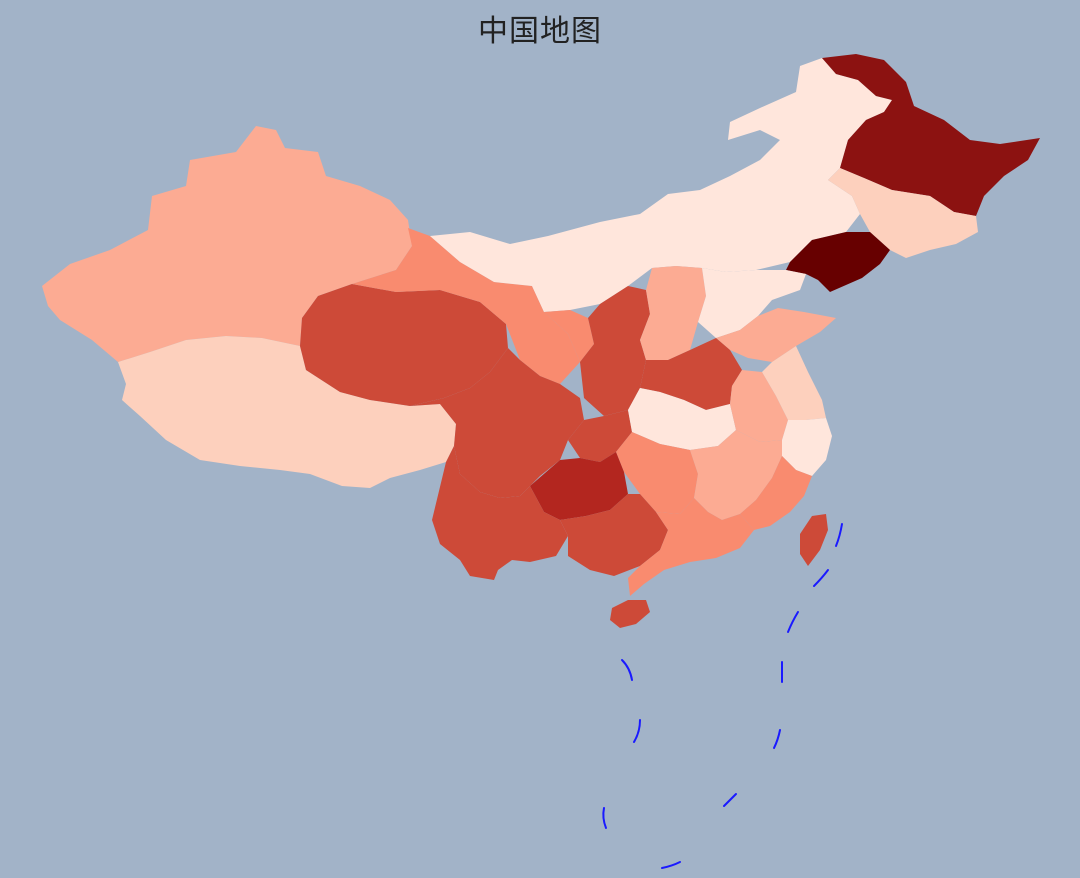 This screenshot has height=878, width=1080. I want to click on region-henan, so click(691, 374).